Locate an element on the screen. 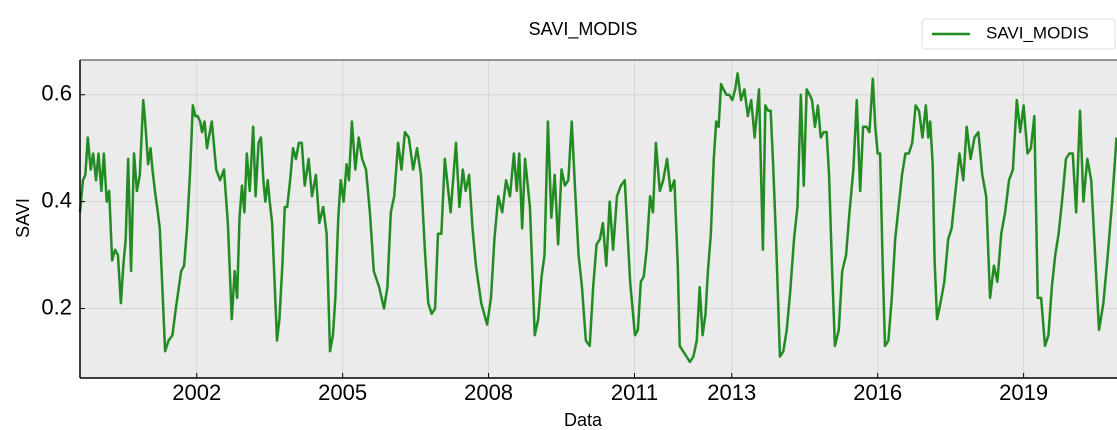 Image resolution: width=1117 pixels, height=430 pixels. x-tick-label: 2011 is located at coordinates (634, 392).